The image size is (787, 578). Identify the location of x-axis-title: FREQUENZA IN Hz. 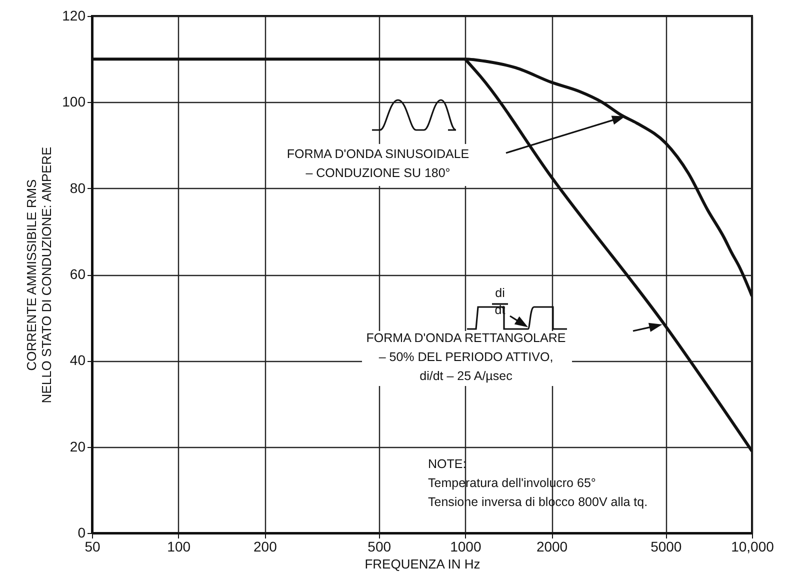
(422, 564).